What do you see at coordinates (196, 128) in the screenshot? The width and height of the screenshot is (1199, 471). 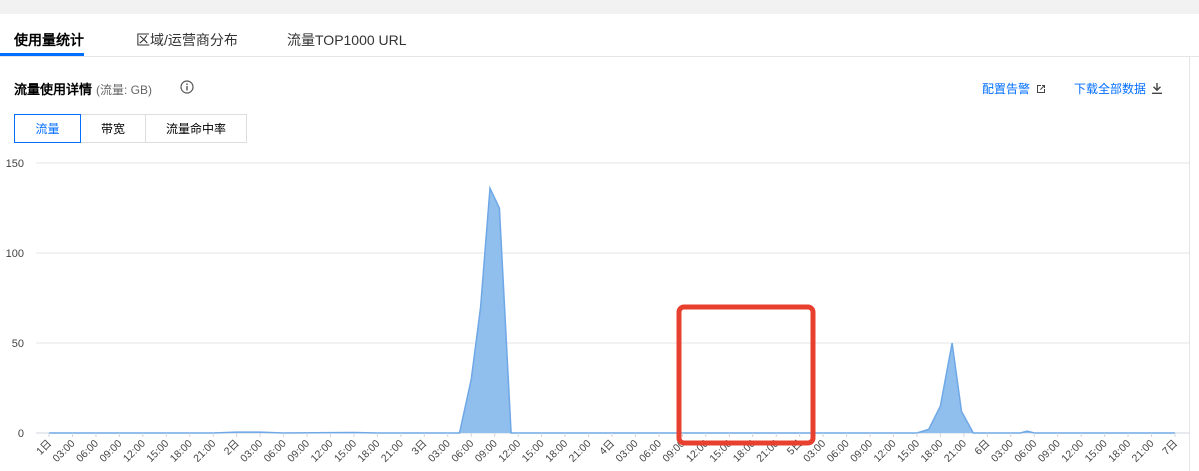 I see `metric-hit-rate-button: 流量命中率` at bounding box center [196, 128].